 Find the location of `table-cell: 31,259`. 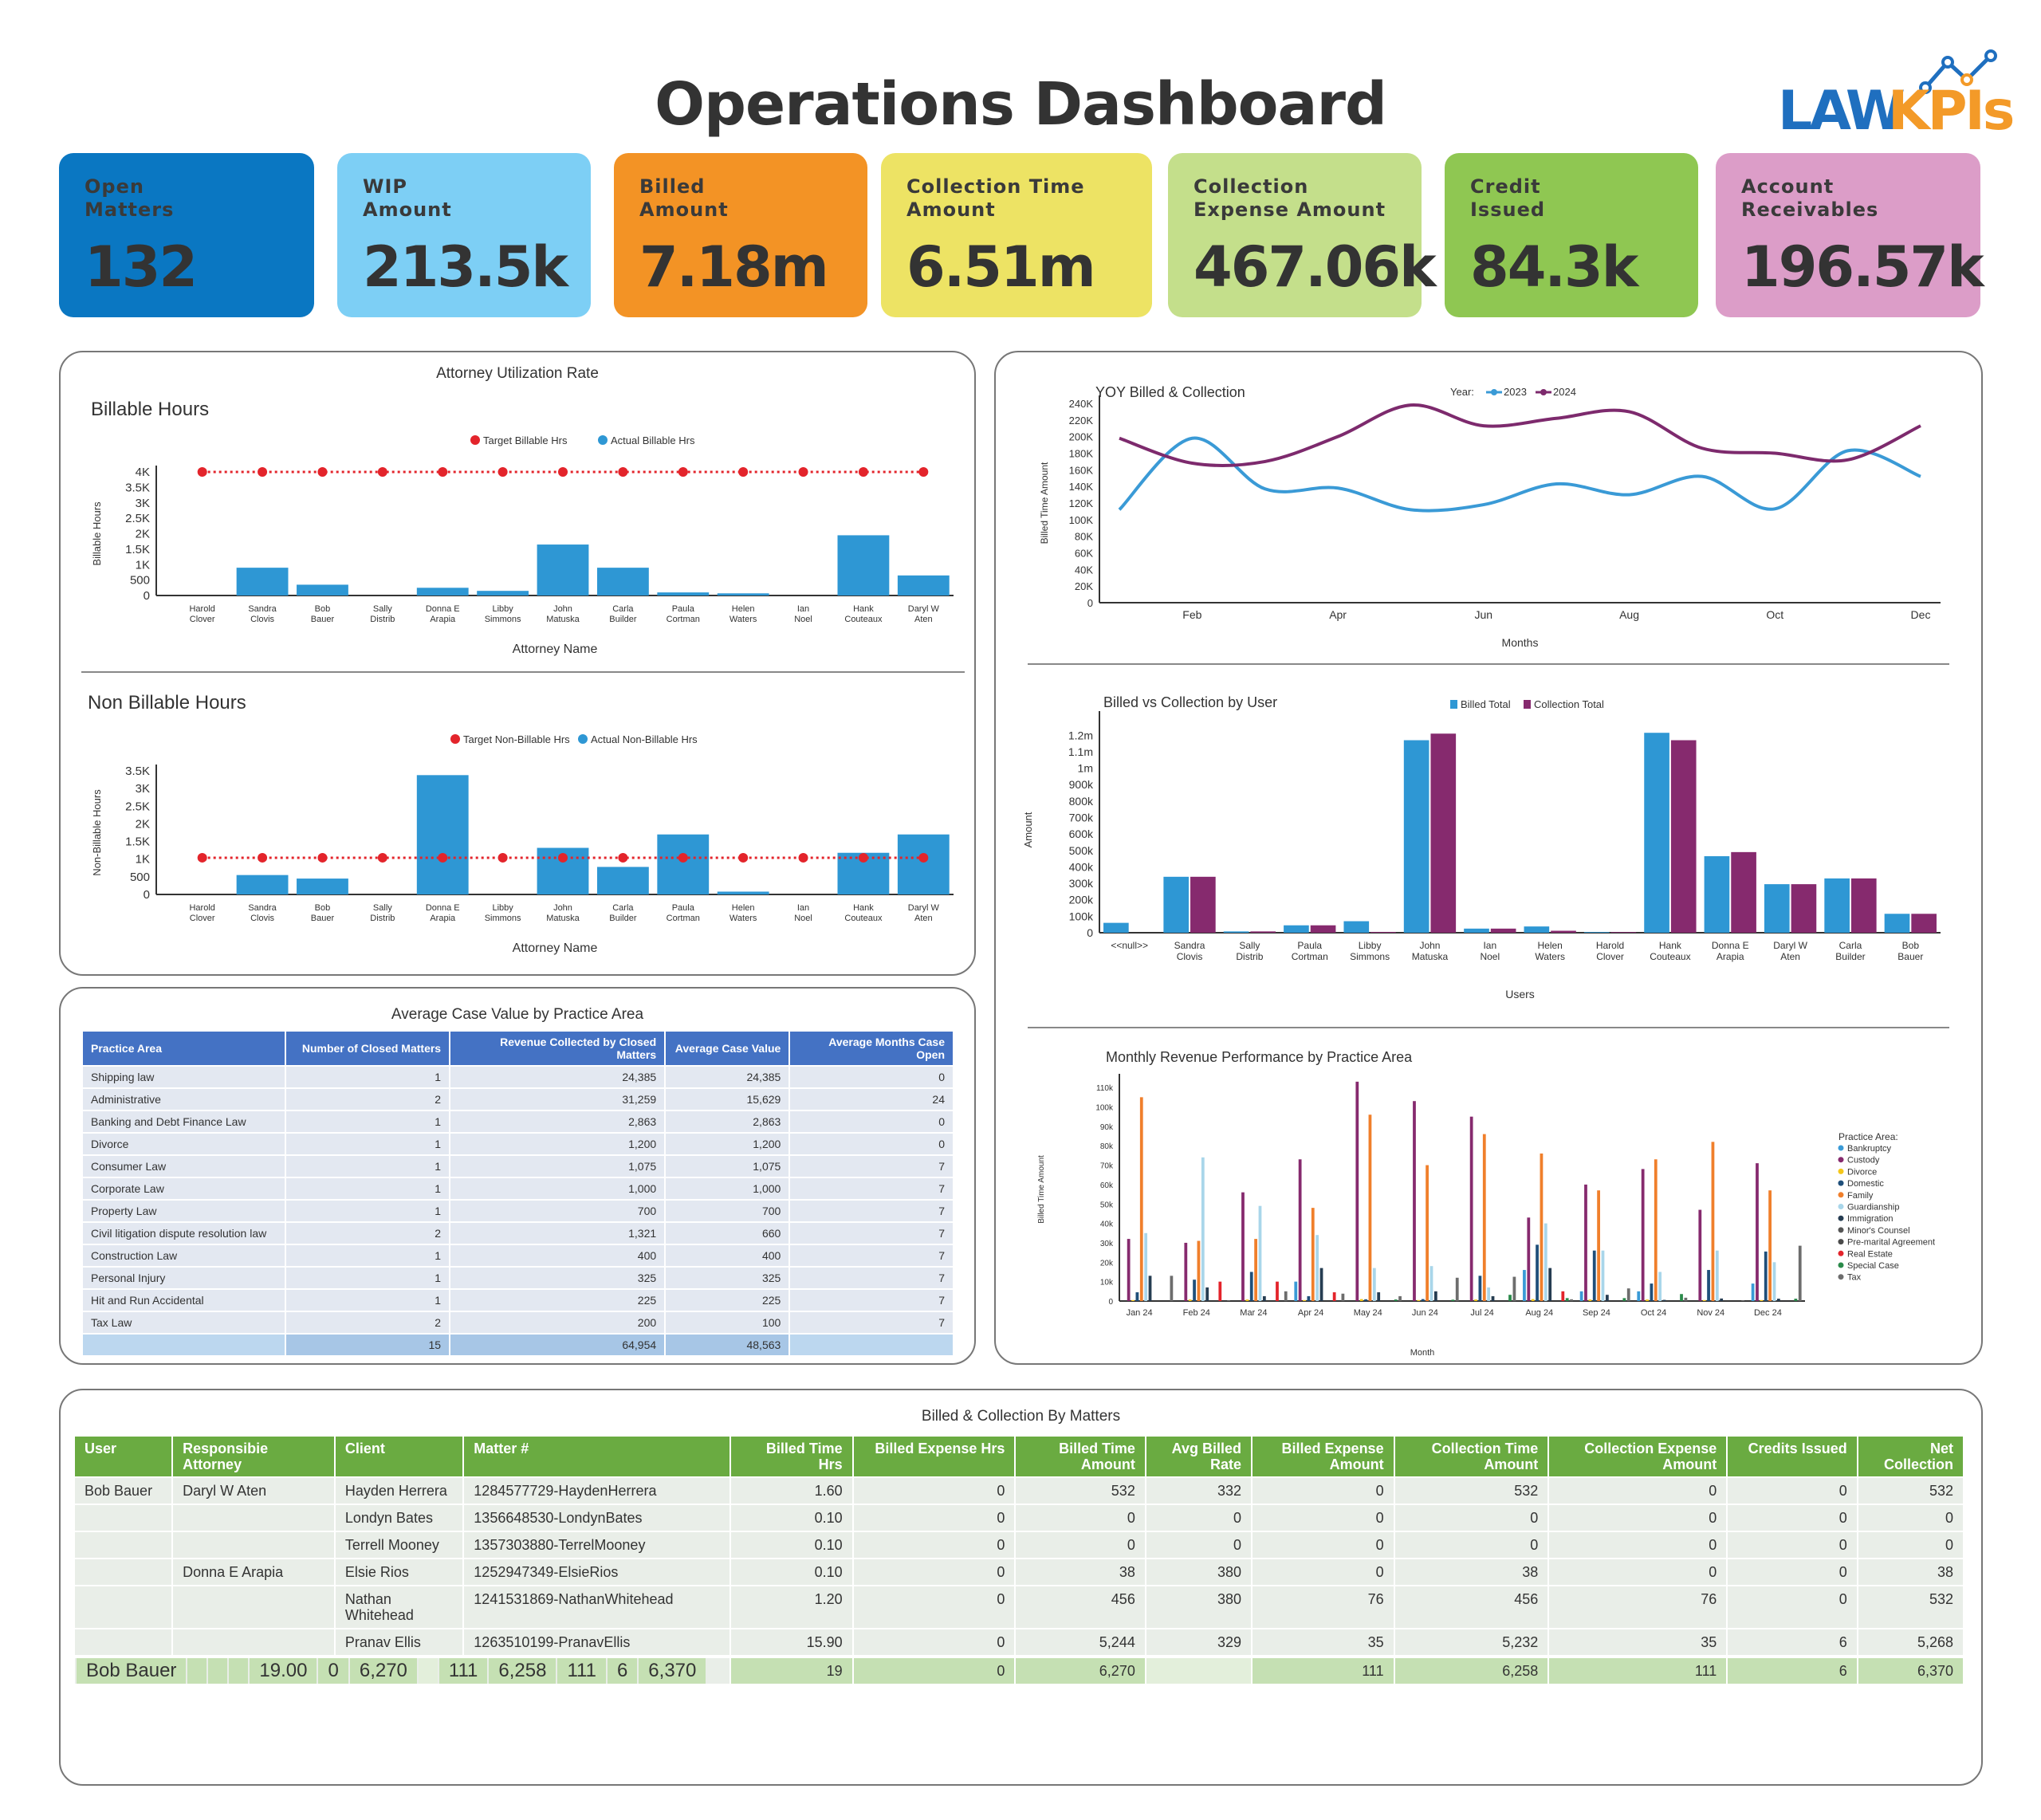

table-cell: 31,259 is located at coordinates (557, 1099).